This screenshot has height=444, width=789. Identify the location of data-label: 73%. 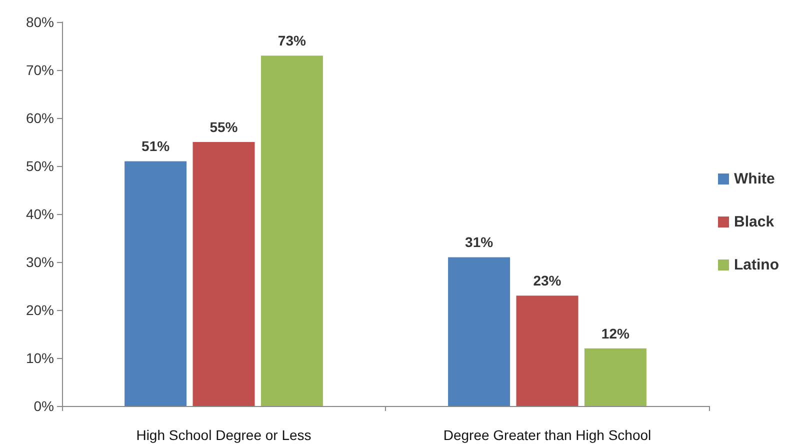
(292, 40).